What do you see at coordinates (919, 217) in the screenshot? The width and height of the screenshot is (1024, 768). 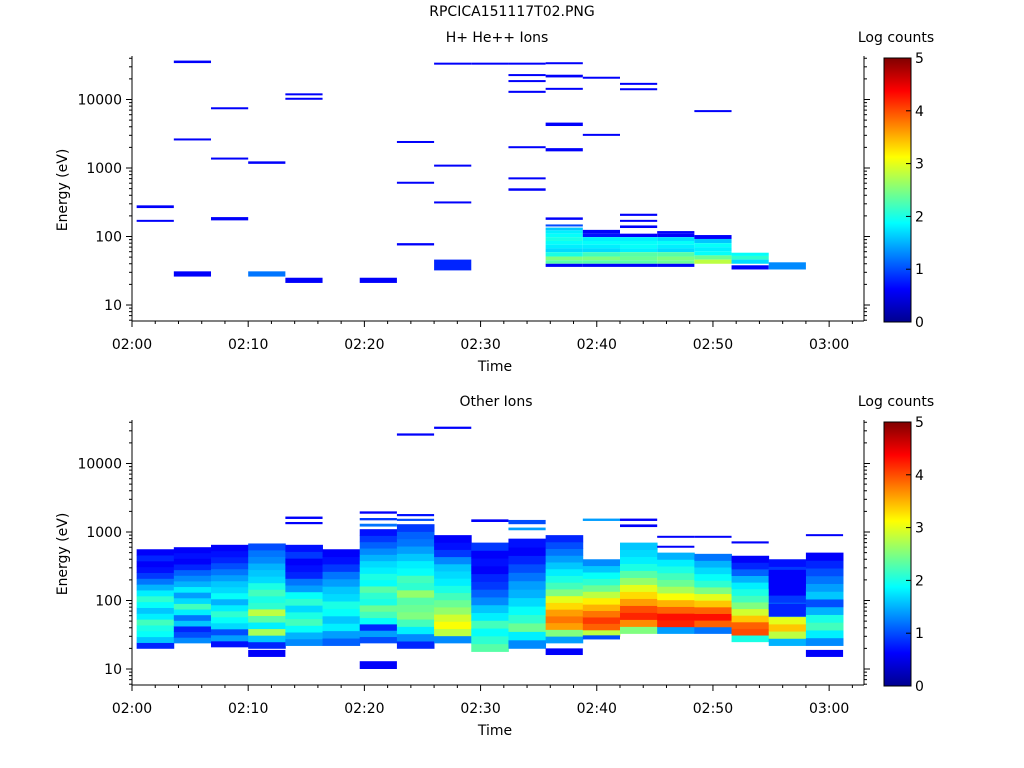 I see `panel1-colorbar-tick-label-2: 2` at bounding box center [919, 217].